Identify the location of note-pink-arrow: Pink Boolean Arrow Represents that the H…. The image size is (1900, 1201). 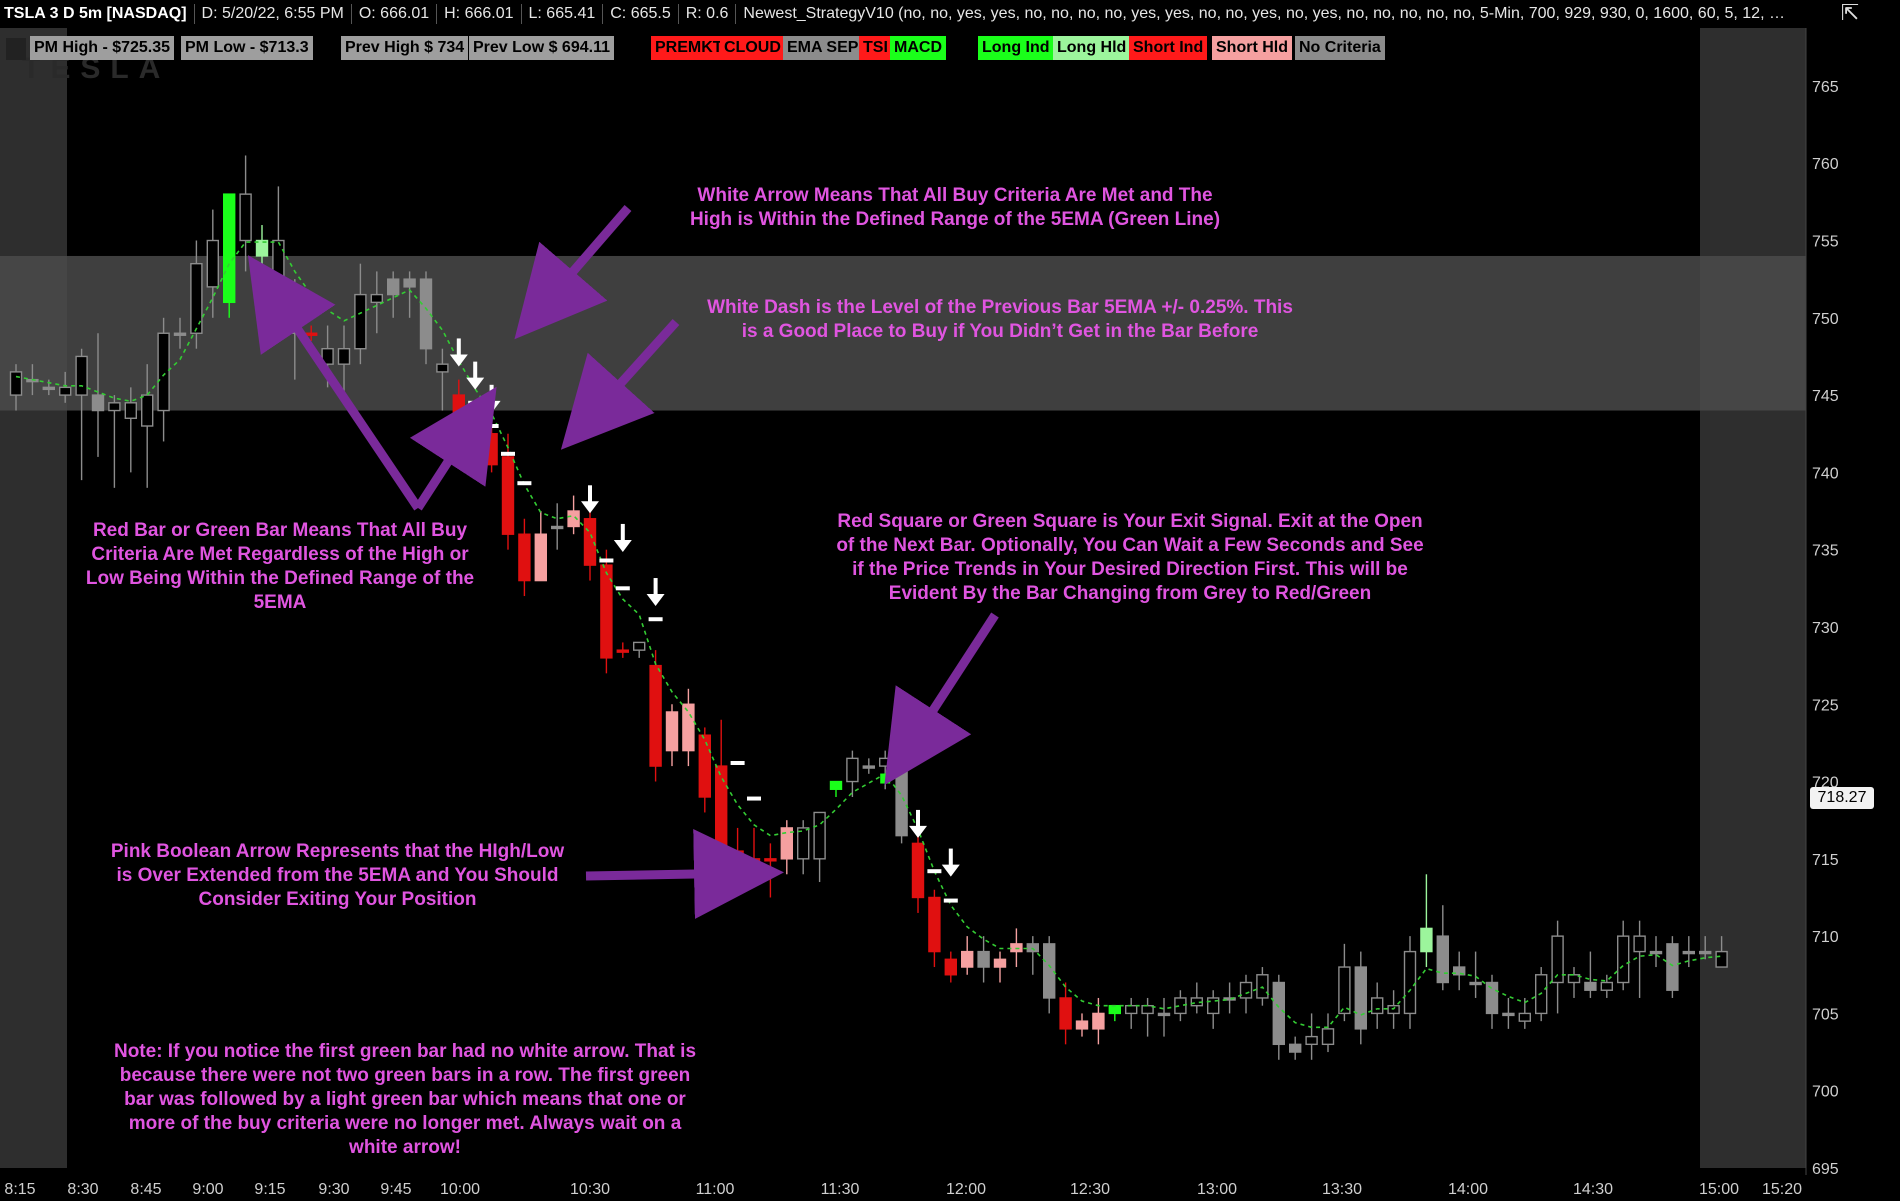
(337, 875).